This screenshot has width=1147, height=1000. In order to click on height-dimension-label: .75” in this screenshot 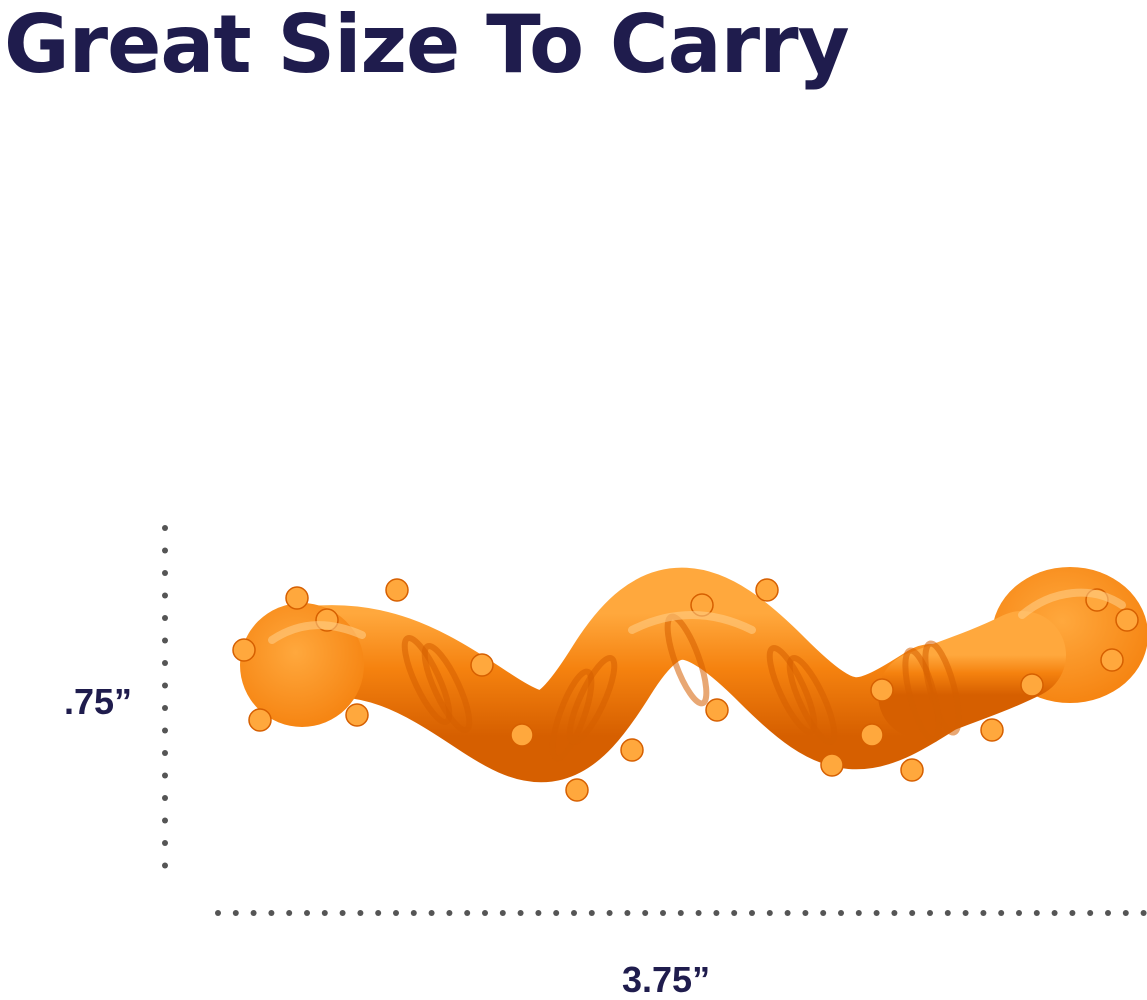, I will do `click(98, 701)`.